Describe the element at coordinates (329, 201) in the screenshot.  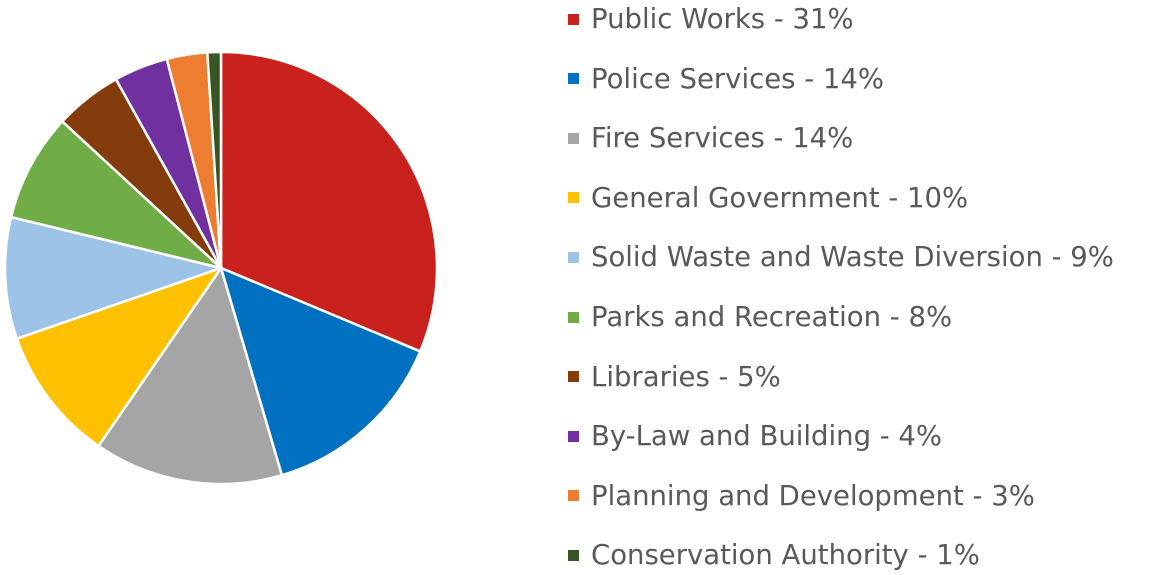
I see `pie-slice-public-works` at that location.